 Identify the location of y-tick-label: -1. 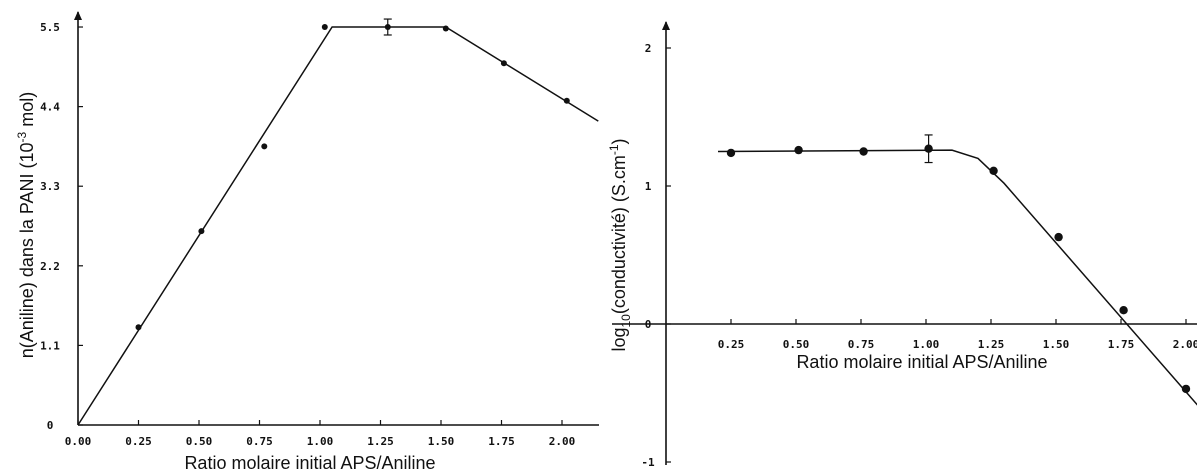
(648, 462).